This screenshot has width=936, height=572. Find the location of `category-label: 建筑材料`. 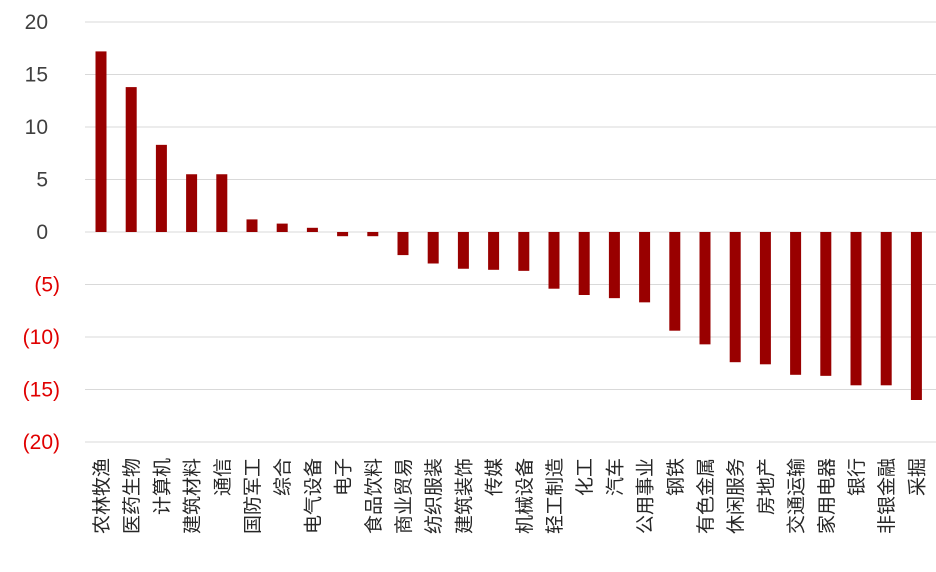

category-label: 建筑材料 is located at coordinates (193, 496).